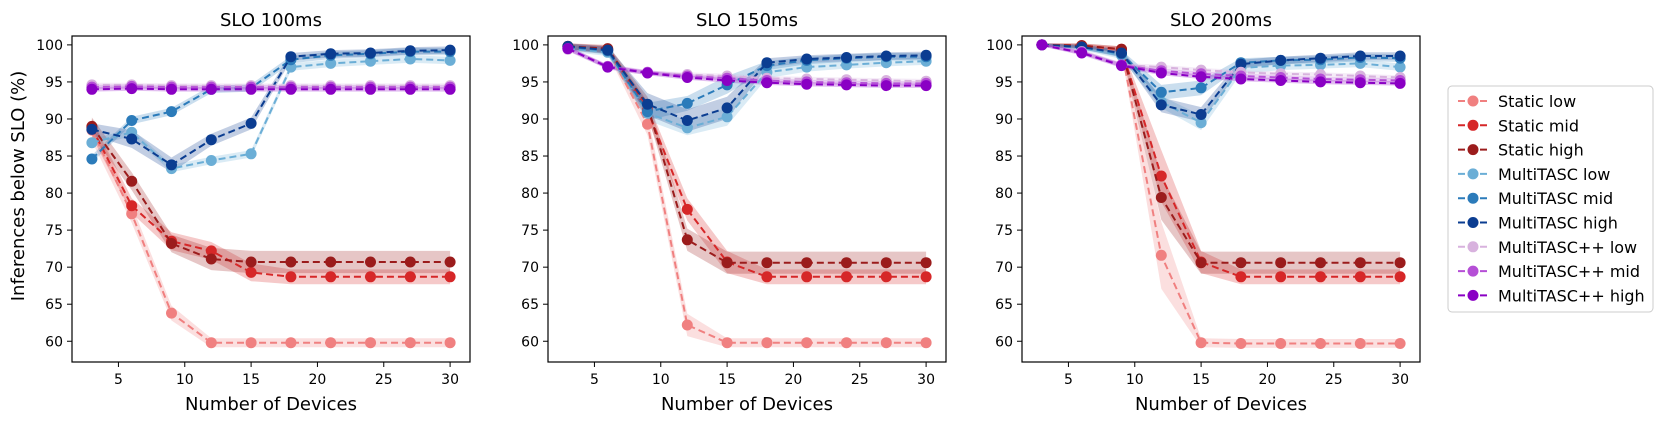 The height and width of the screenshot is (422, 1660). Describe the element at coordinates (1567, 247) in the screenshot. I see `legend-label: MultiTASC++ low` at that location.